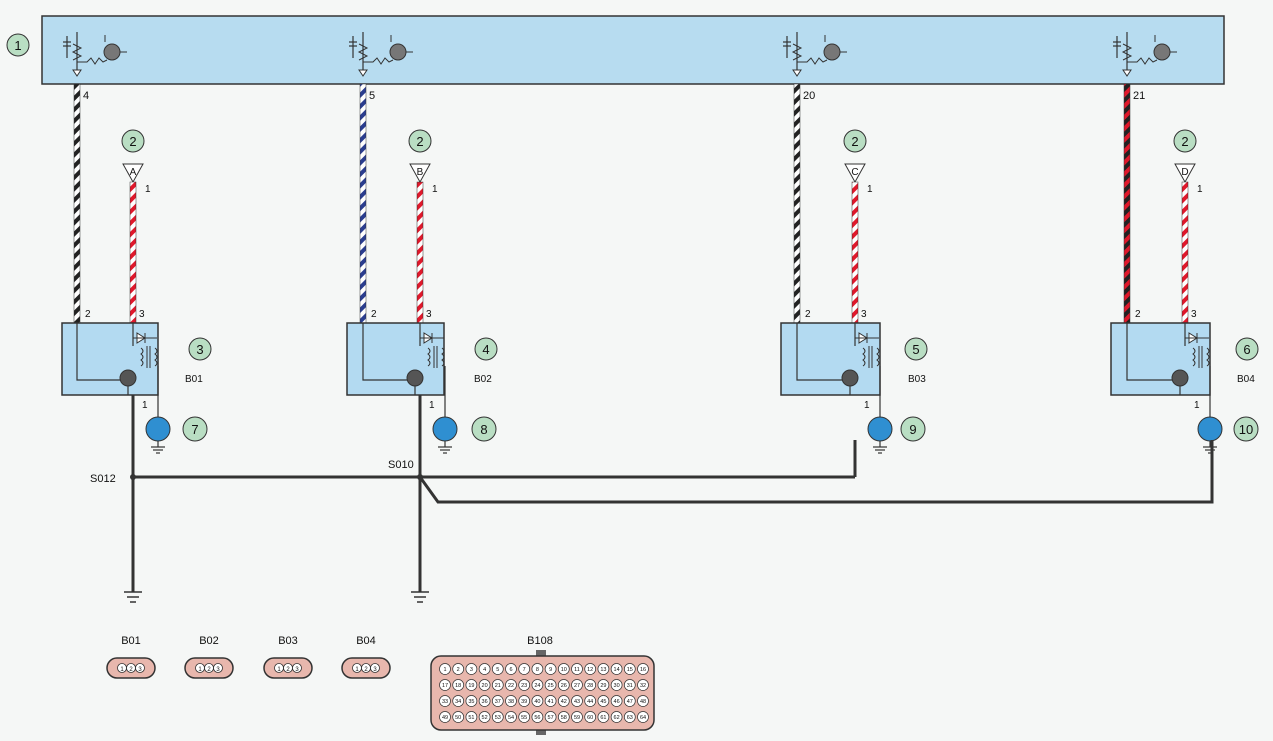  Describe the element at coordinates (17, 45) in the screenshot. I see `svg-text: 1` at that location.